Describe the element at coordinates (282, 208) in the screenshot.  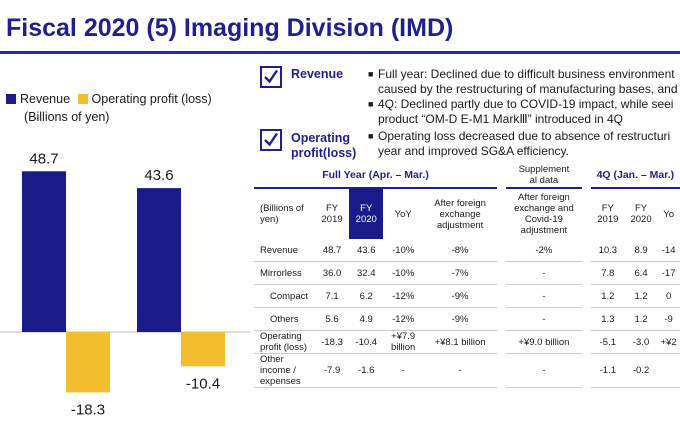
I see `header-line: (Billions of` at that location.